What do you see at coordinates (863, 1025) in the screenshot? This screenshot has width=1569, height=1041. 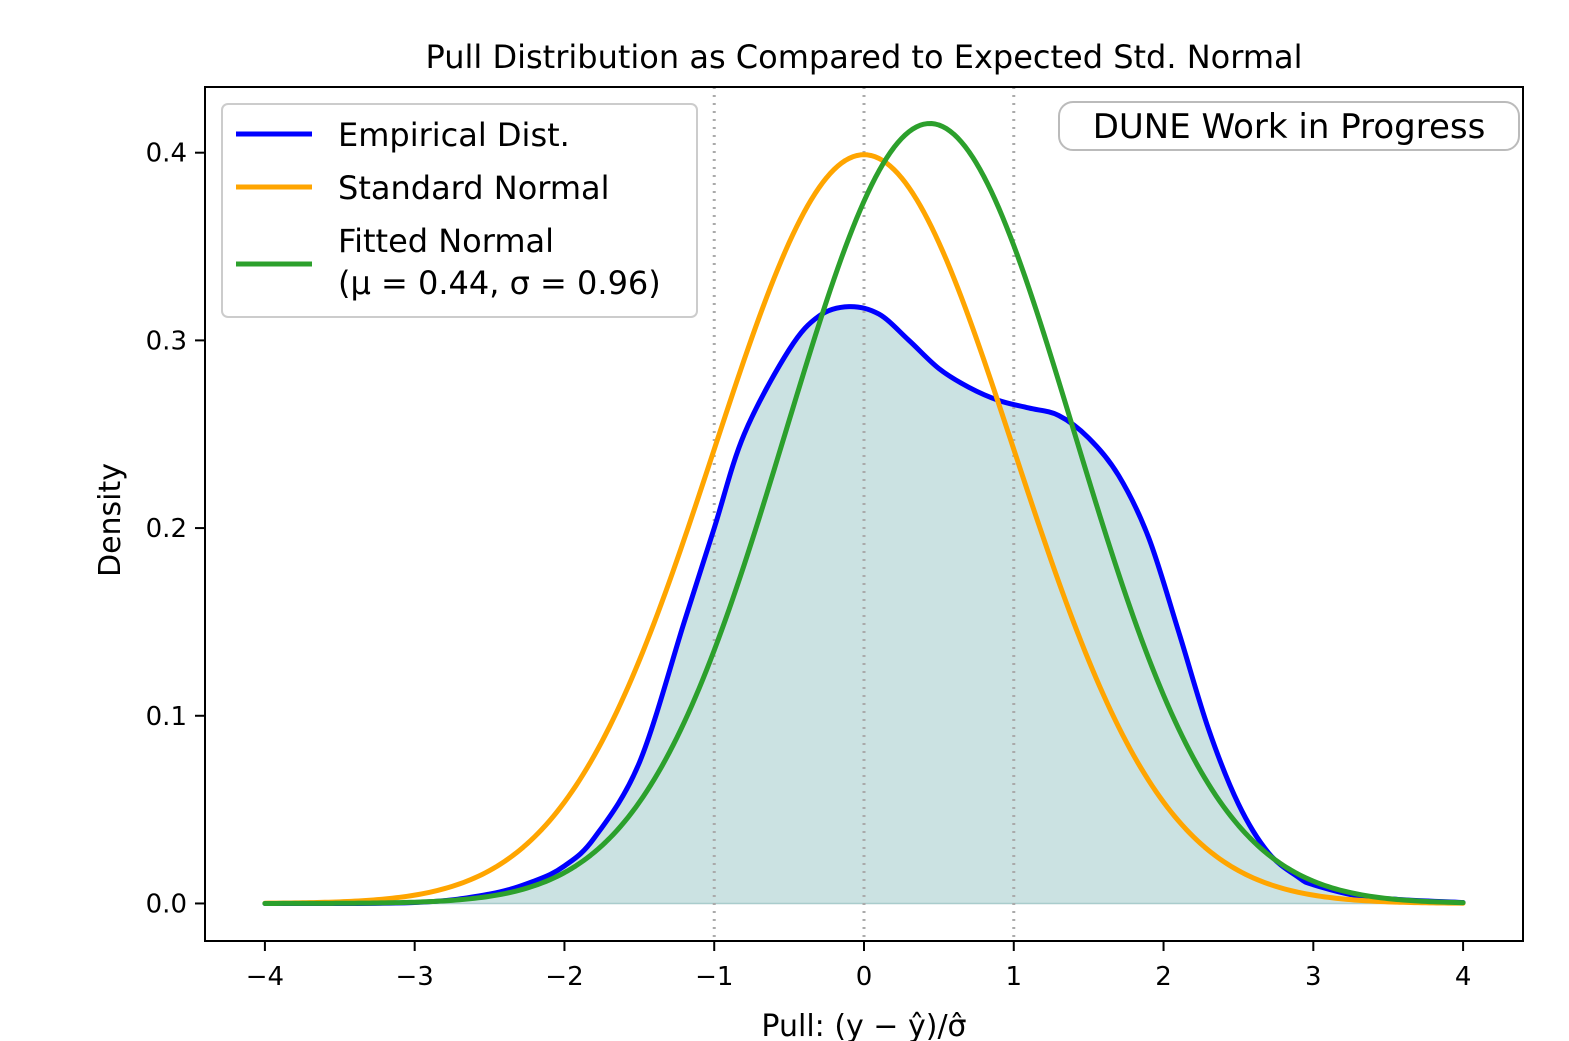 I see `x-axis-label: Pull: (y − ŷ)/σ̂` at bounding box center [863, 1025].